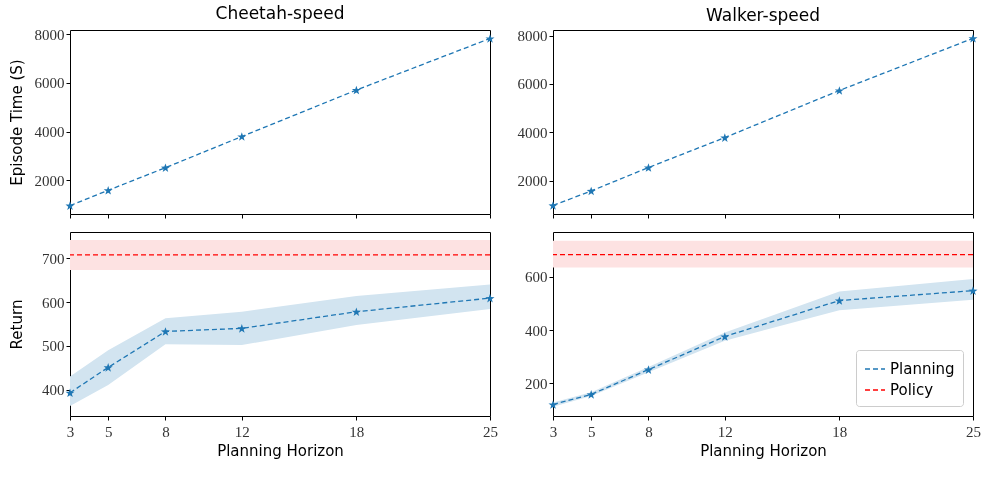 The width and height of the screenshot is (1001, 489). I want to click on y-axis-title: Episode Time (S), so click(16, 122).